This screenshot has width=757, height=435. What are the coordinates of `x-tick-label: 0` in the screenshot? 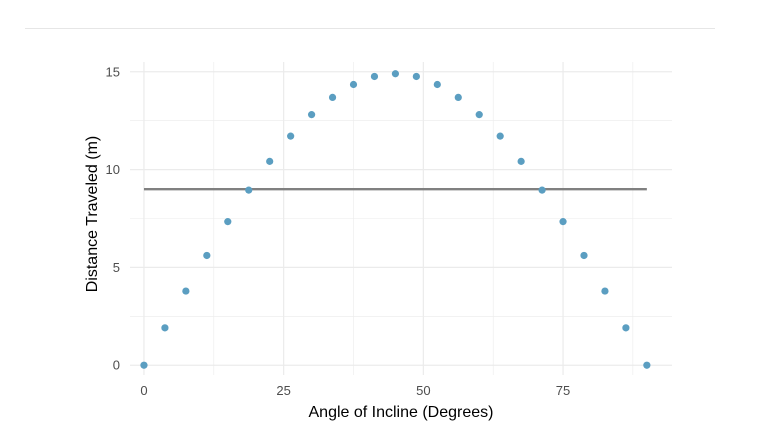 It's located at (143, 390).